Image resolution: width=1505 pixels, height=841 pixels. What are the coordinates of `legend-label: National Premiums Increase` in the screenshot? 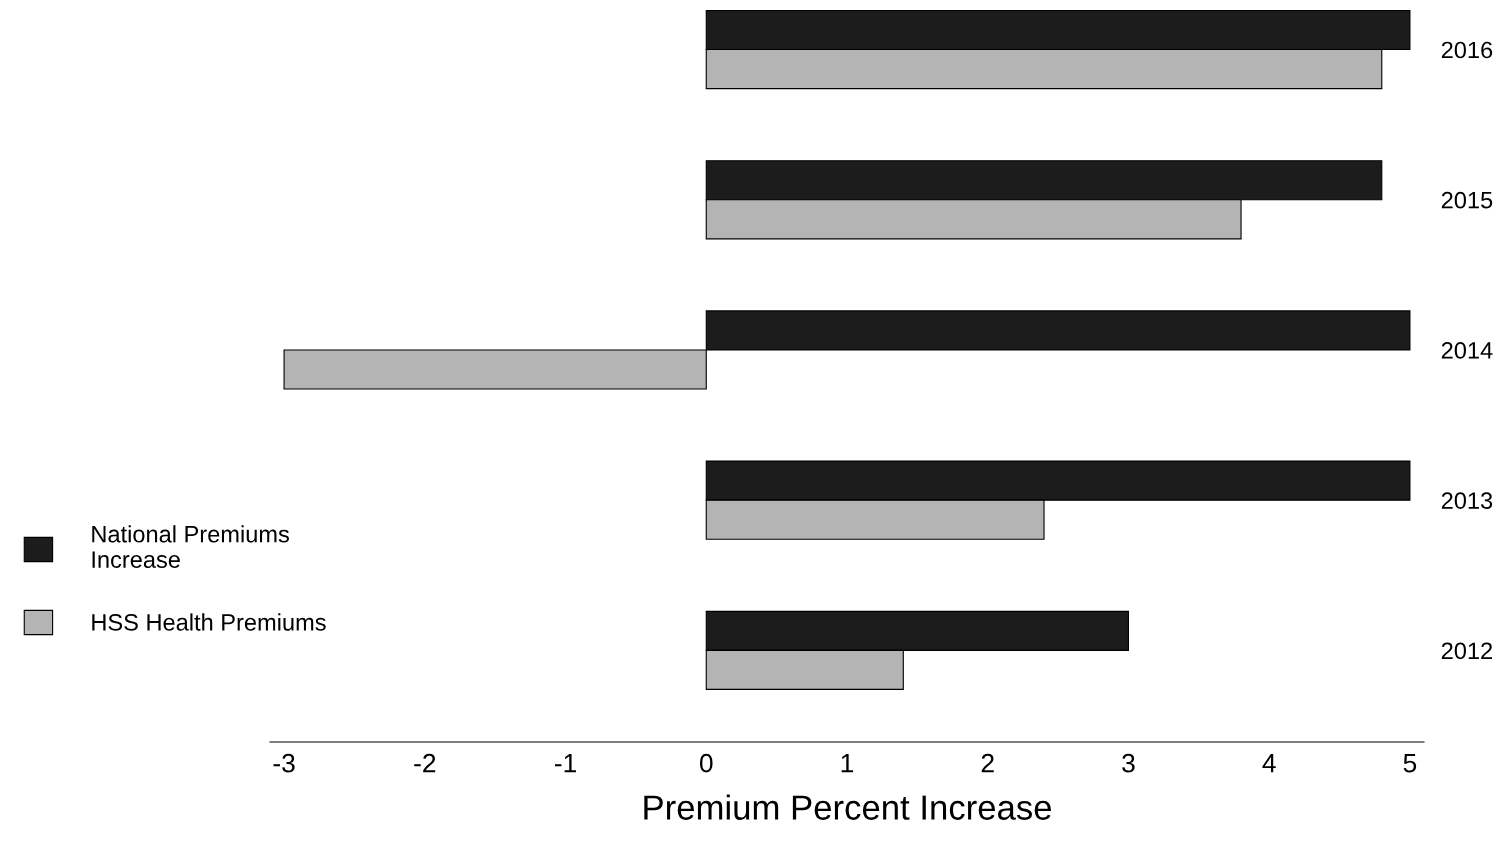 It's located at (190, 546).